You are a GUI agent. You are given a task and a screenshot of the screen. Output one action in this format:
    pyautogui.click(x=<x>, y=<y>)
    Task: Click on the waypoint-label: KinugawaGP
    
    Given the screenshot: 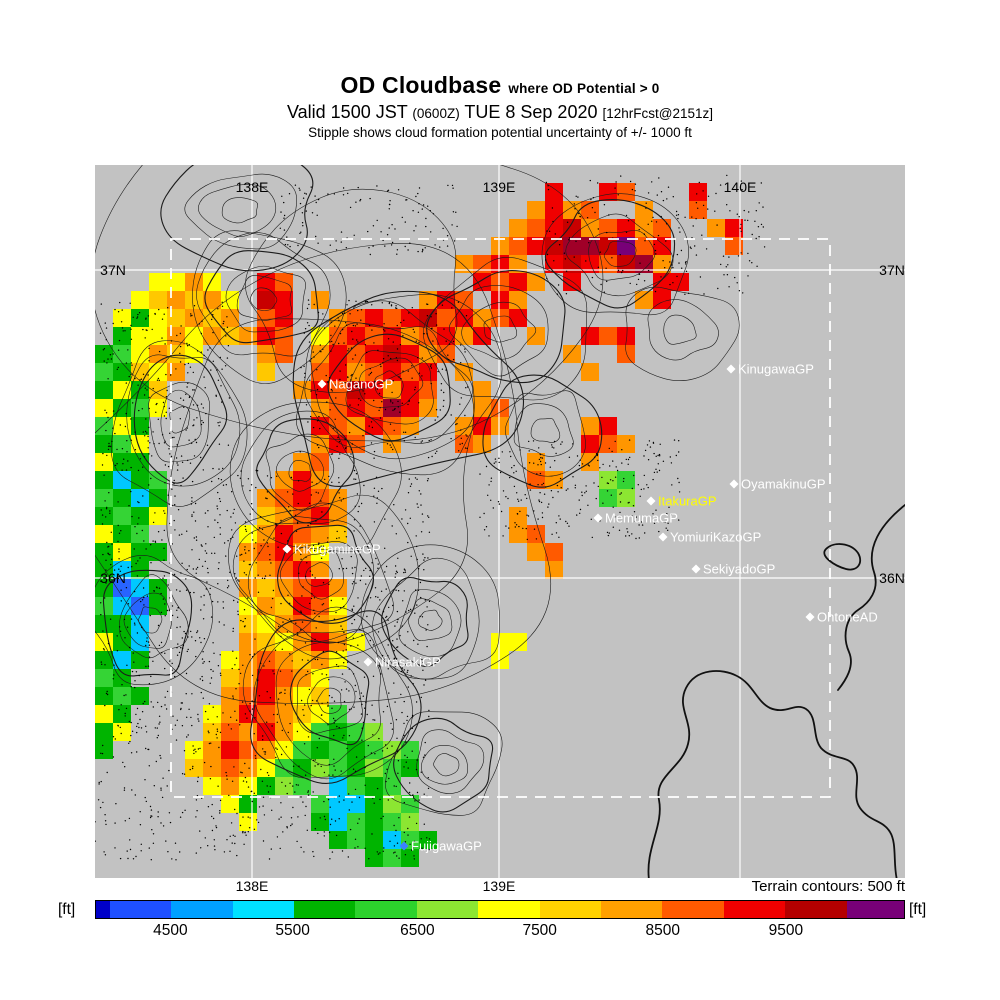 What is the action you would take?
    pyautogui.click(x=776, y=369)
    